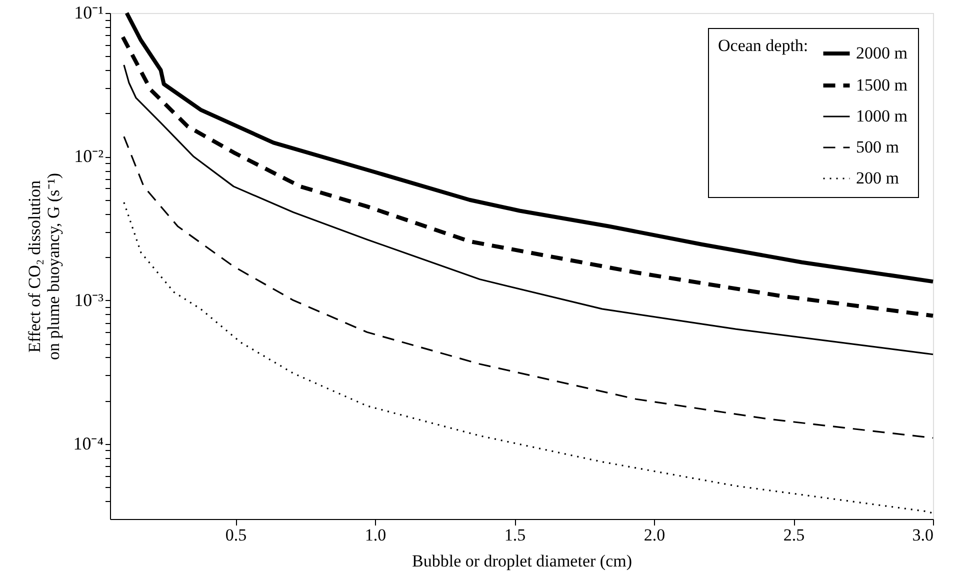 This screenshot has width=954, height=577. Describe the element at coordinates (882, 85) in the screenshot. I see `legend-label: 1500 m` at that location.